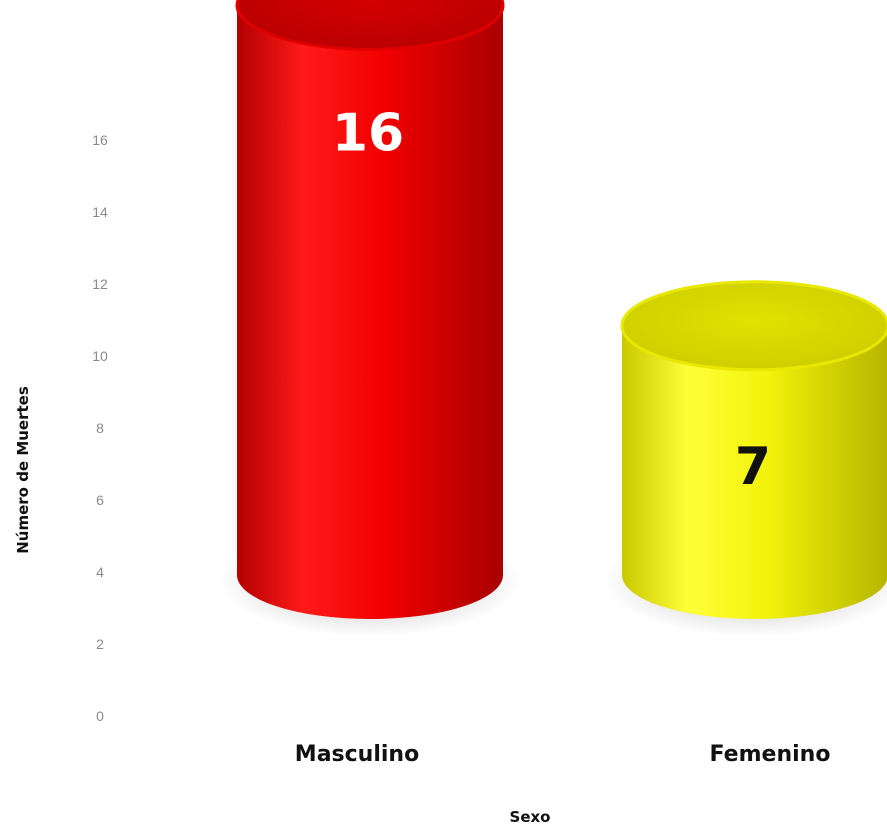 This screenshot has height=829, width=887. Describe the element at coordinates (770, 754) in the screenshot. I see `x-tick-label: Femenino` at that location.